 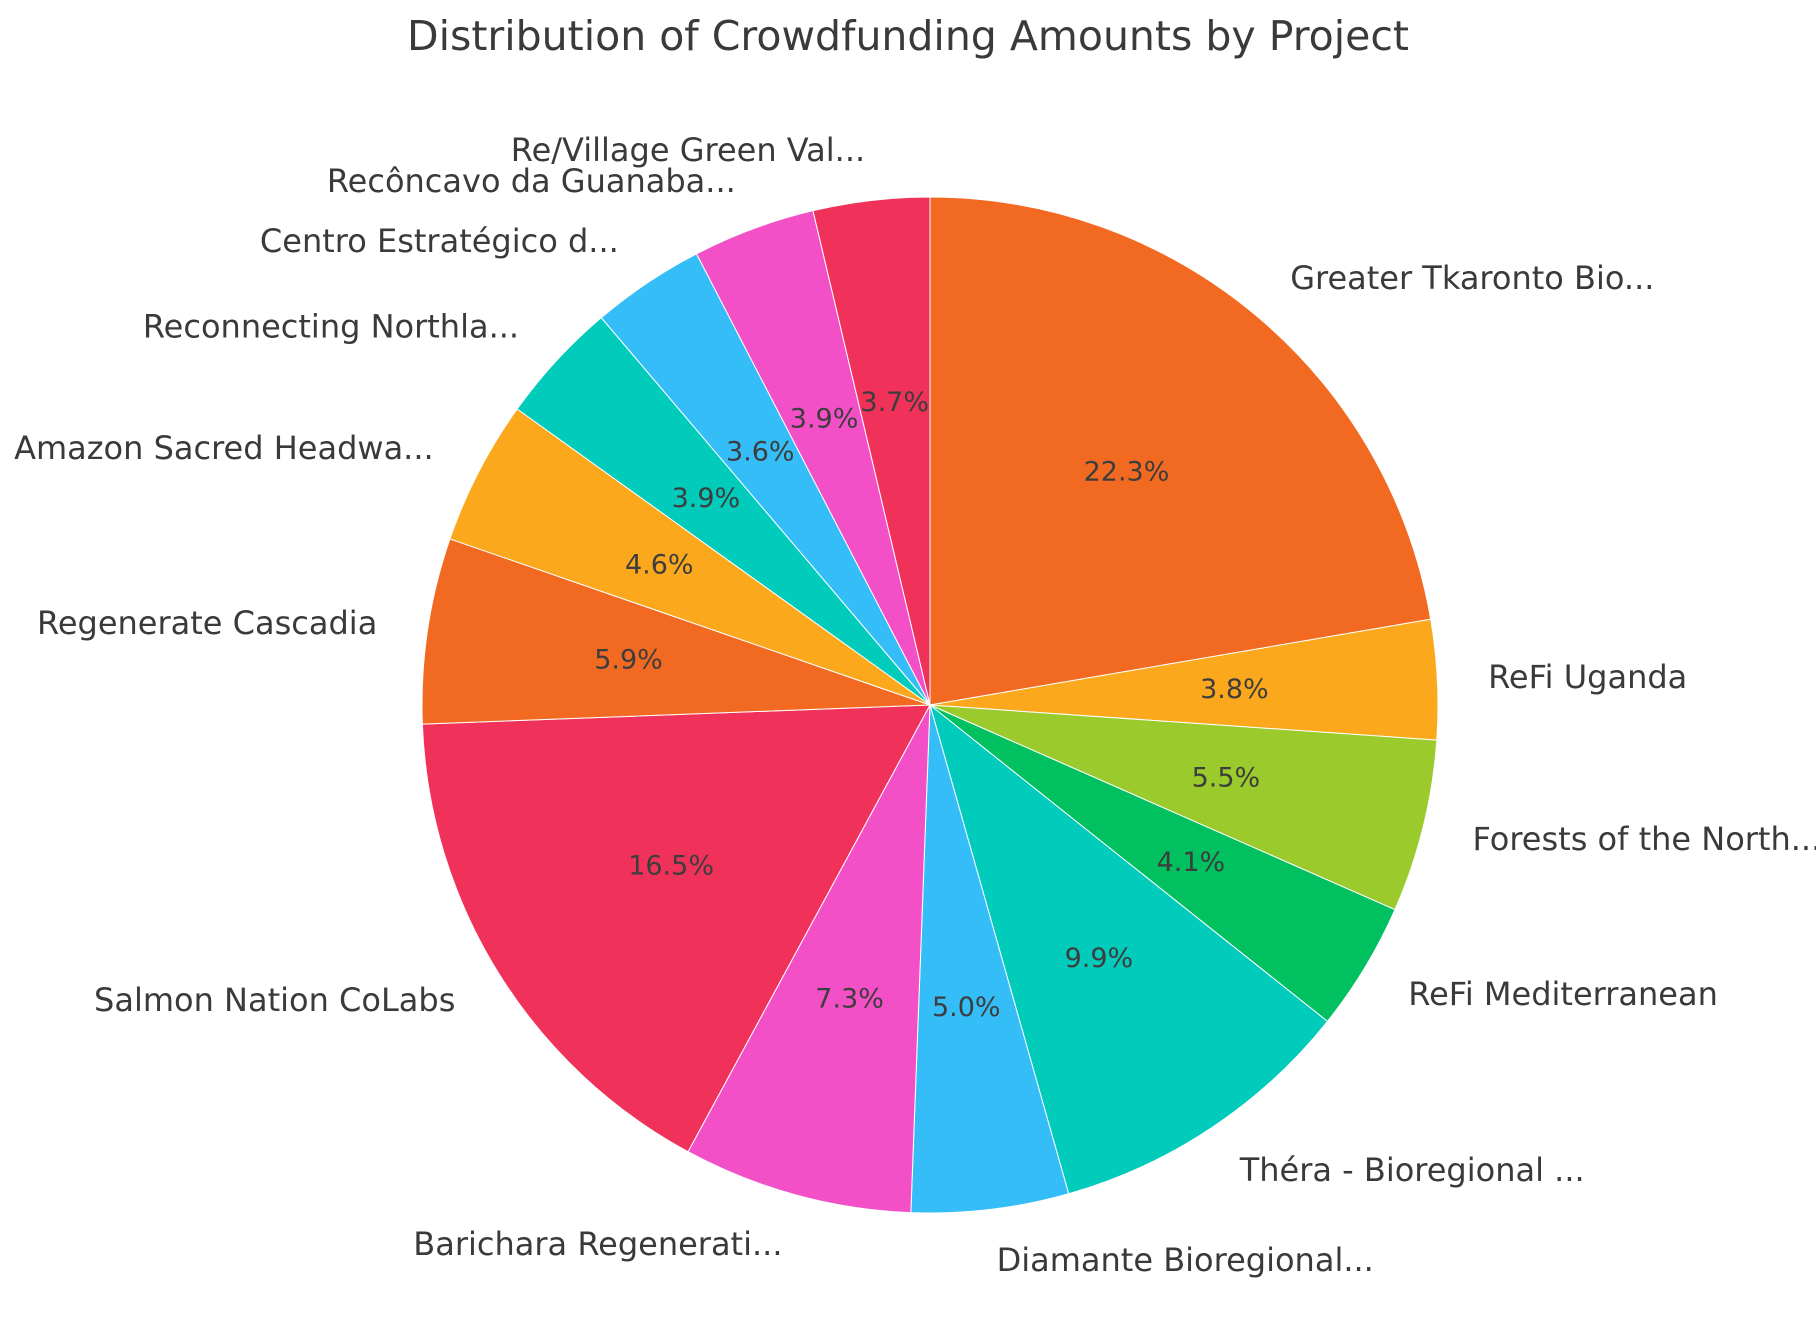 I want to click on slice-percentage-9: 5.9%, so click(x=628, y=660).